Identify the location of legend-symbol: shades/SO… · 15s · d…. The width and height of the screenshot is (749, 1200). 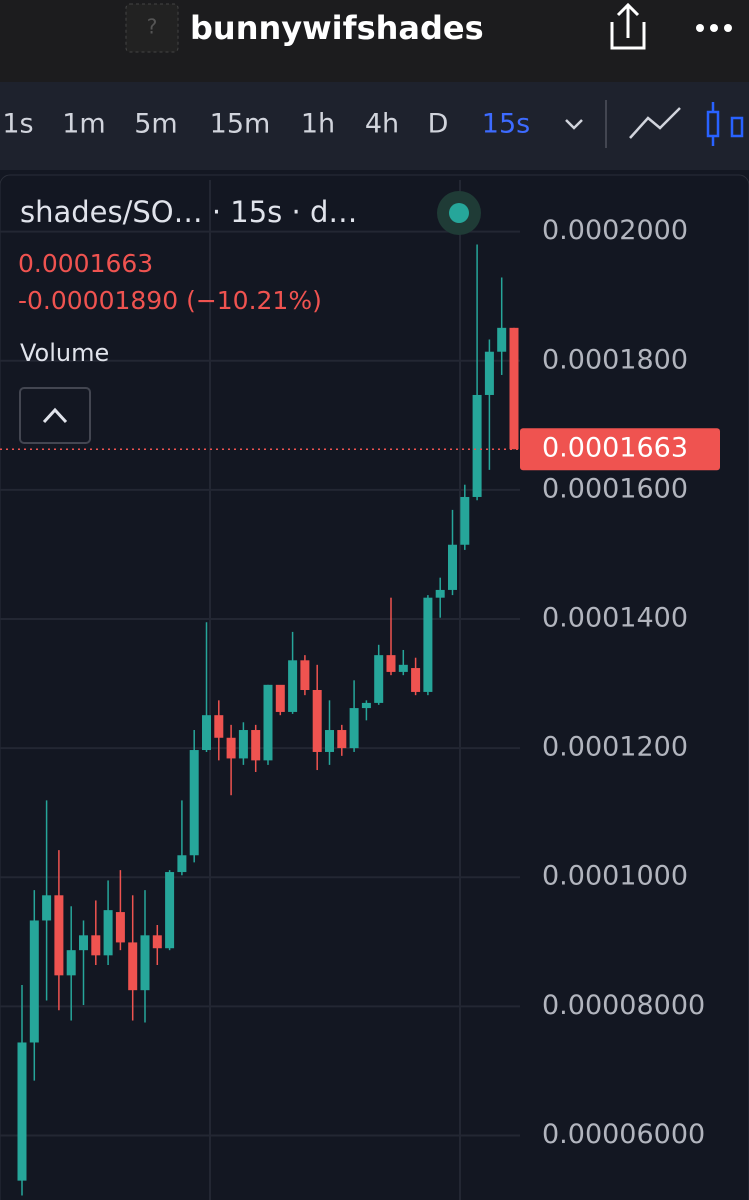
(188, 212).